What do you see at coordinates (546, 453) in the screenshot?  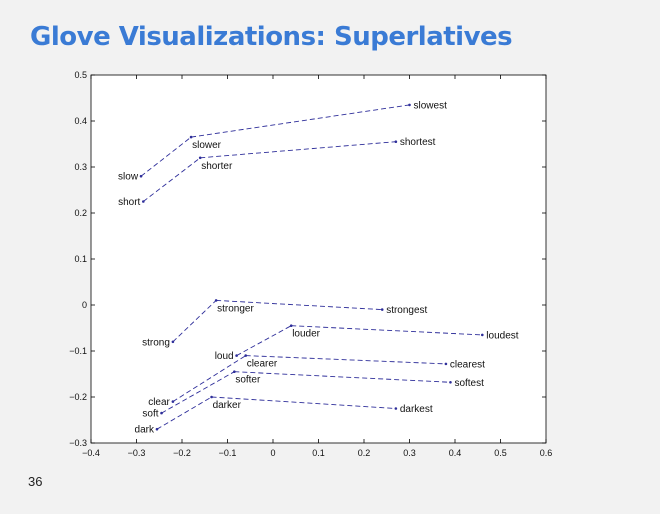 I see `x-tick-label: 0.6` at bounding box center [546, 453].